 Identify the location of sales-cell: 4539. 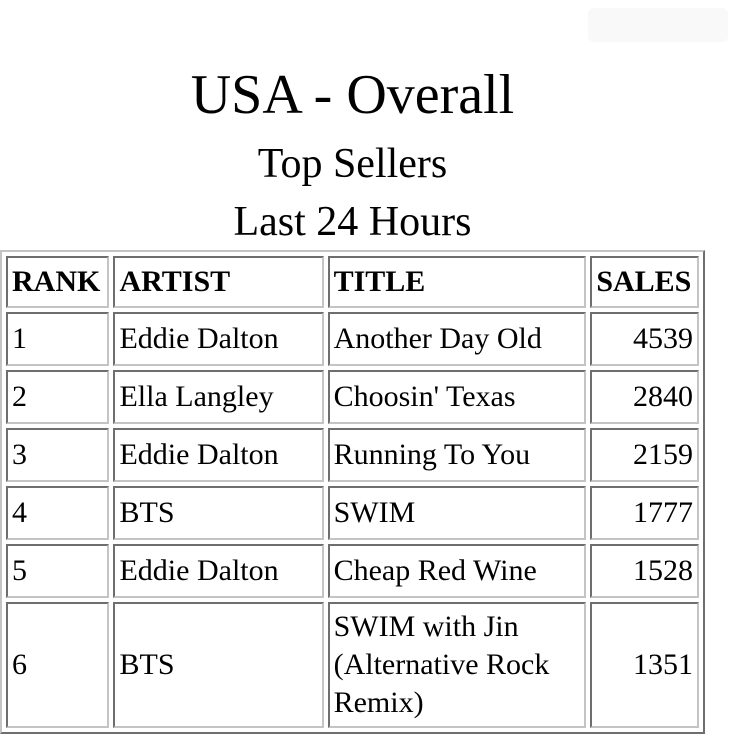
(644, 339).